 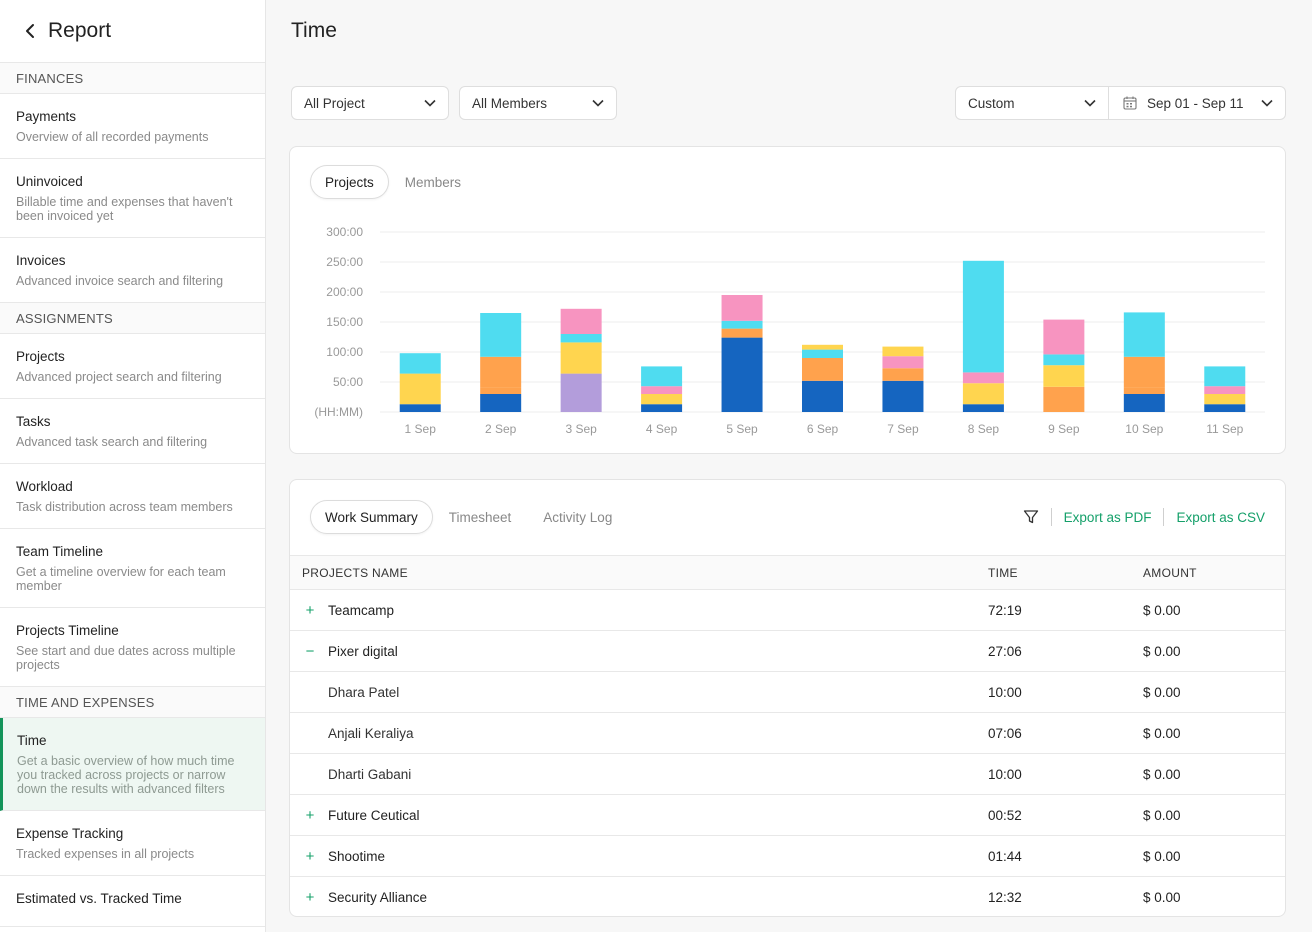 I want to click on members-filter-value: All Members, so click(x=510, y=103).